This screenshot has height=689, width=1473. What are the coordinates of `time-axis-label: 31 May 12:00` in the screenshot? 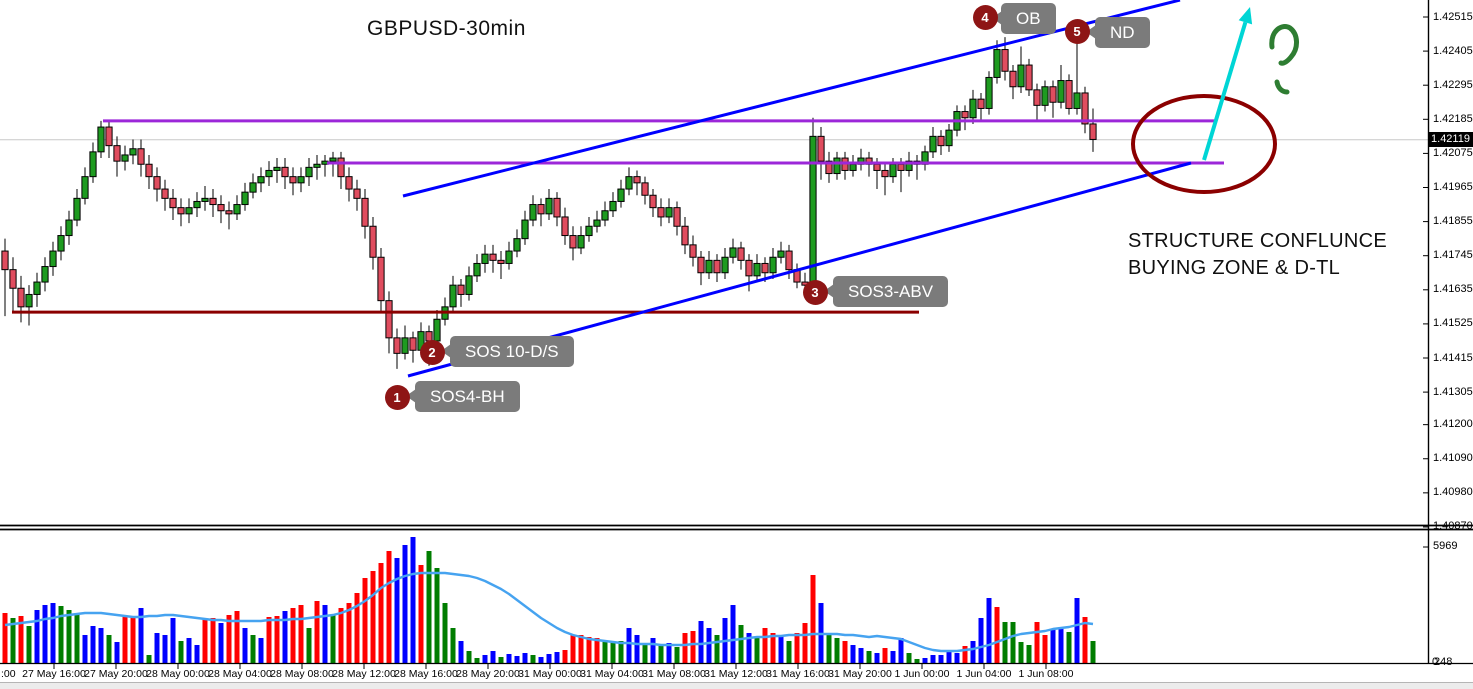 It's located at (736, 674).